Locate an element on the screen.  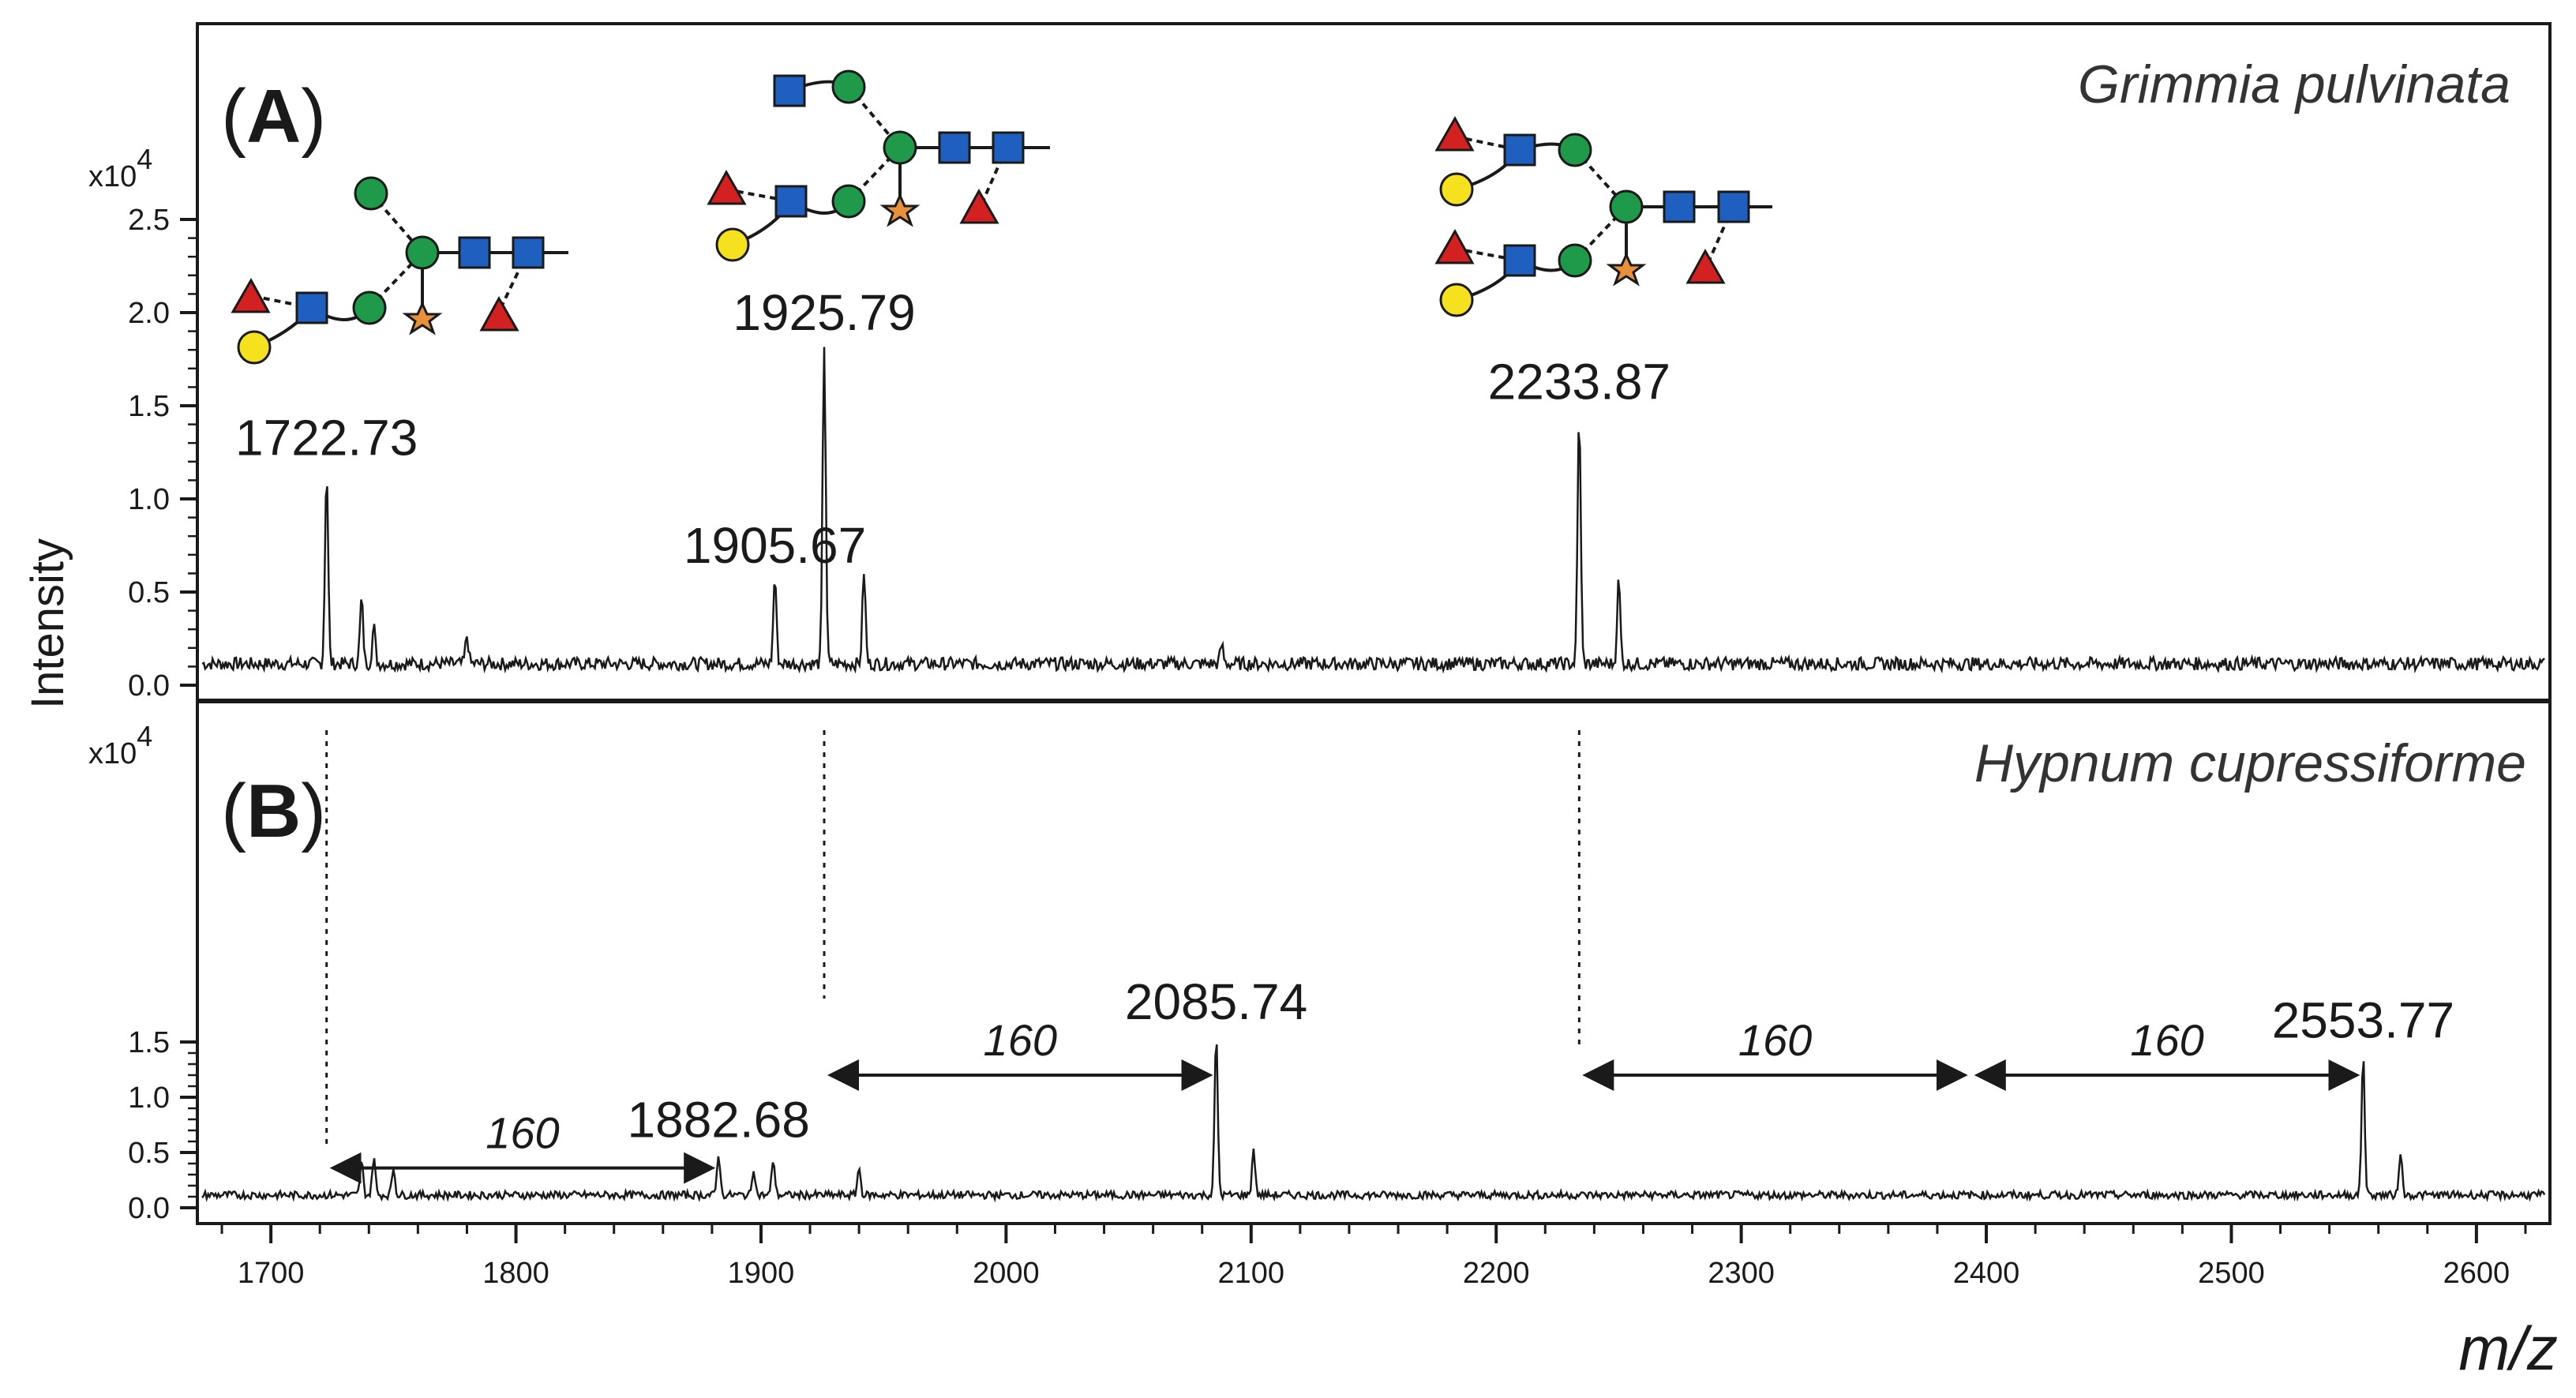
peak-label: 1722.73 is located at coordinates (326, 438).